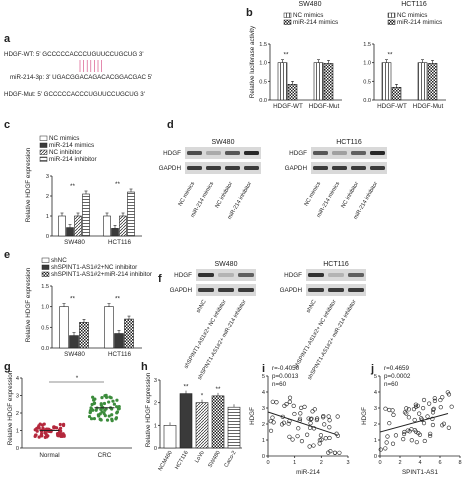  Describe the element at coordinates (321, 463) in the screenshot. I see `x-tick-label: 2` at that location.